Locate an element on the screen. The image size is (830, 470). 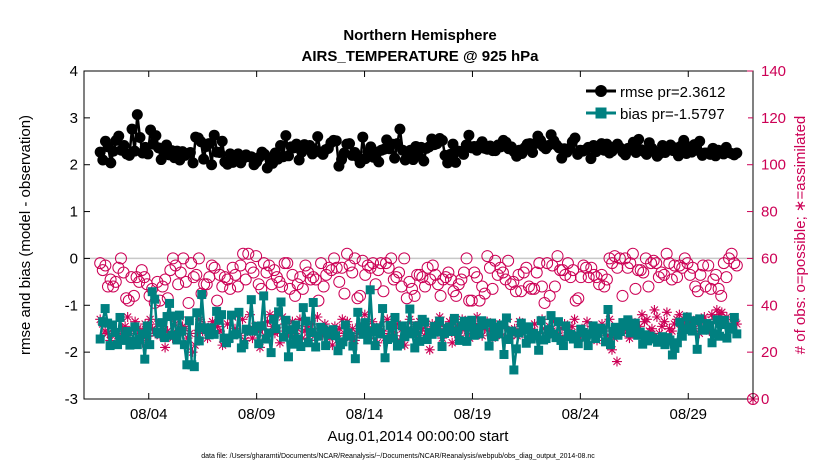
right-y-axis-ticks: 0 20 40 60 80 100 120 140 is located at coordinates (766, 235).